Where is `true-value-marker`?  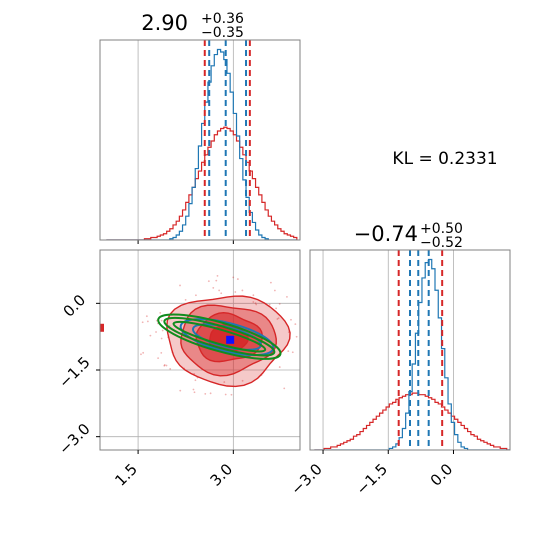 true-value-marker is located at coordinates (230, 339).